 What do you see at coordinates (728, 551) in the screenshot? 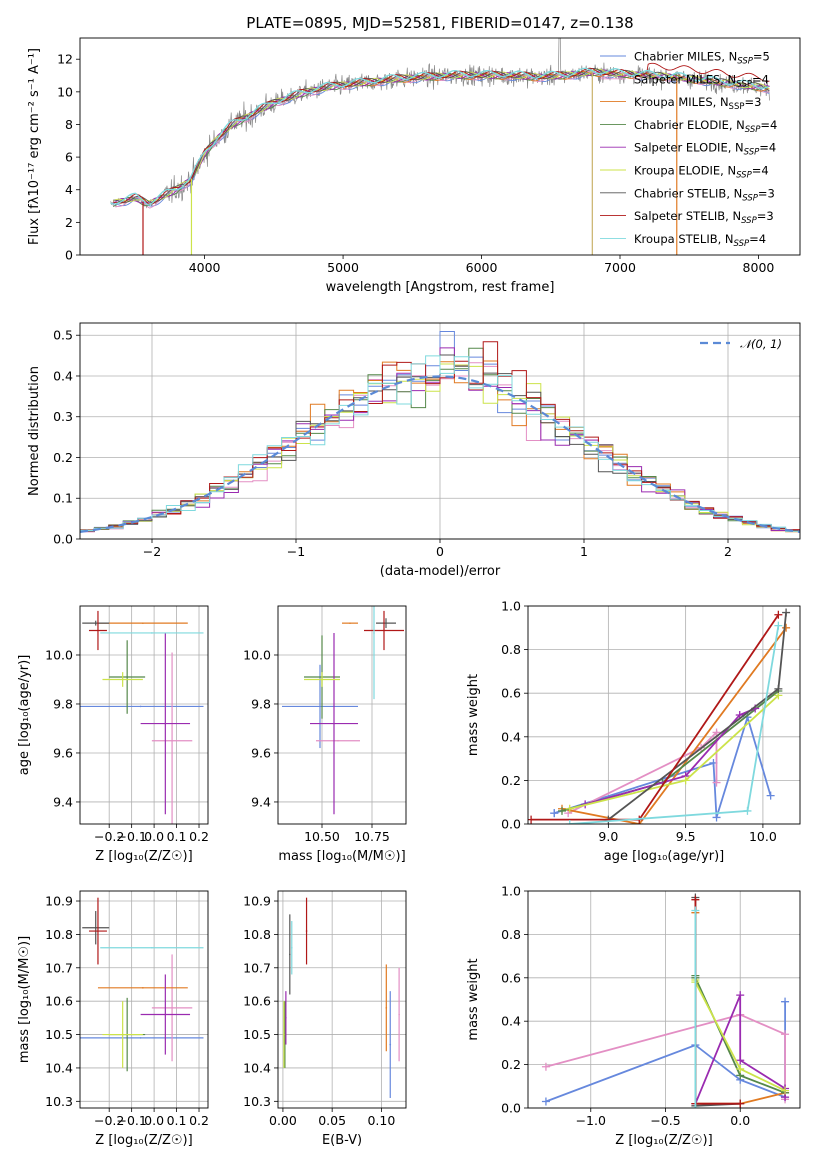
I see `x-tick-label: 2` at bounding box center [728, 551].